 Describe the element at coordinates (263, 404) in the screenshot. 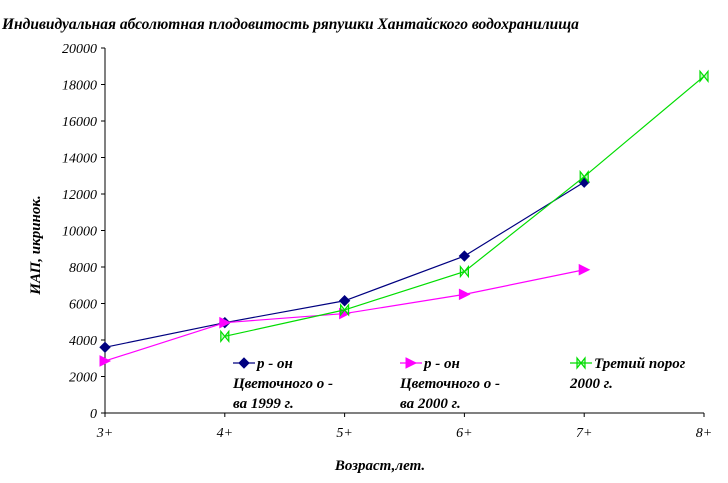

I see `legend-label: ва 1999 г.` at that location.